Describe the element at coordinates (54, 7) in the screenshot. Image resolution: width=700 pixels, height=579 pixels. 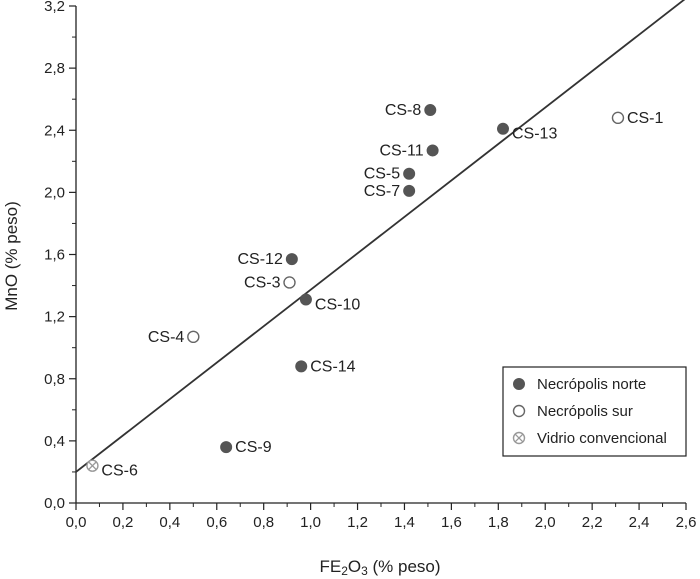
I see `y-tick-label: 3,2` at that location.